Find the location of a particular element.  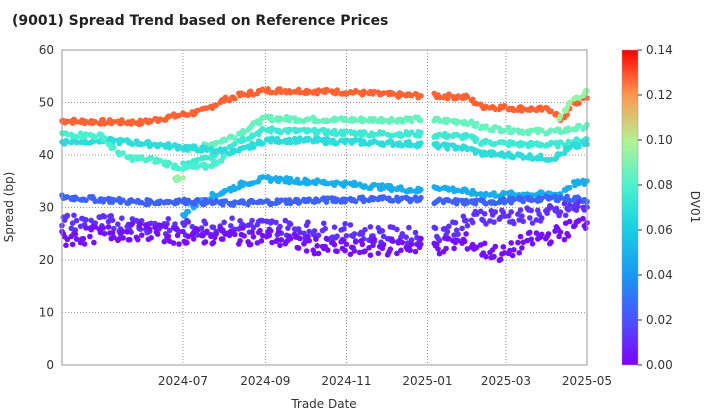

colorbar-tick-label: 0.14 is located at coordinates (659, 50).